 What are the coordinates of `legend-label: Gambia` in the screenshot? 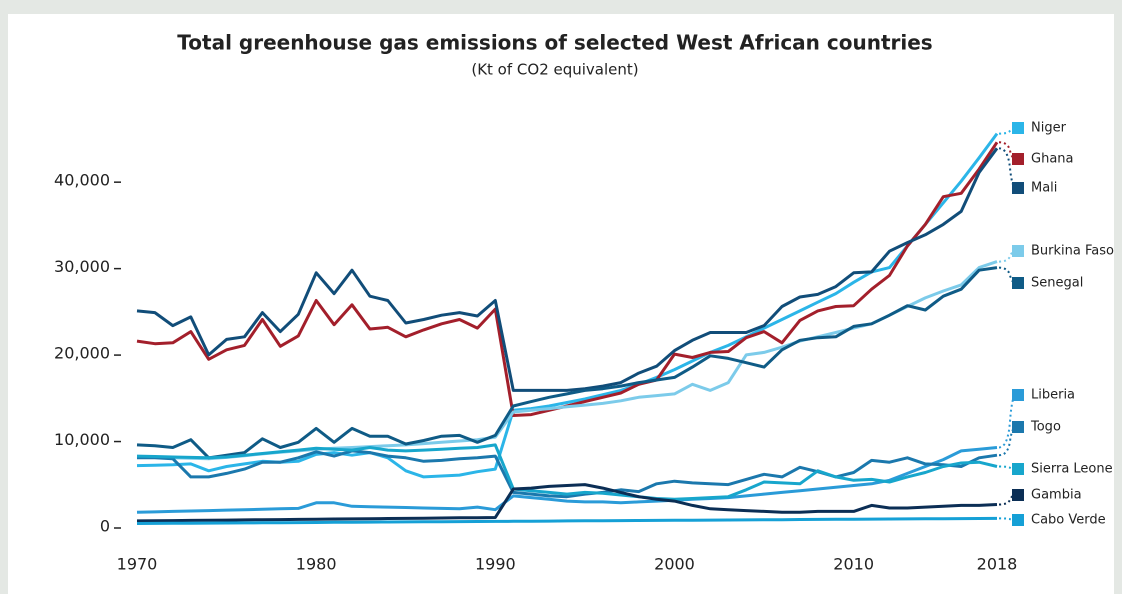 It's located at (1056, 495).